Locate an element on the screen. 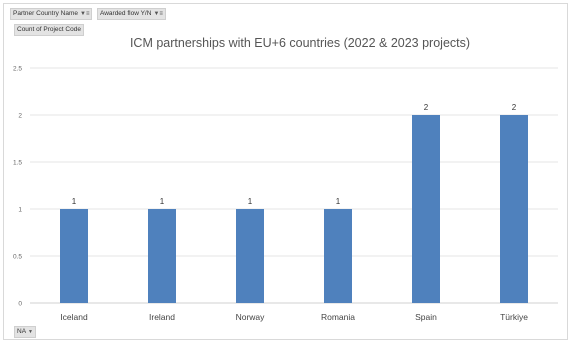  category-label: Türkiye is located at coordinates (514, 317).